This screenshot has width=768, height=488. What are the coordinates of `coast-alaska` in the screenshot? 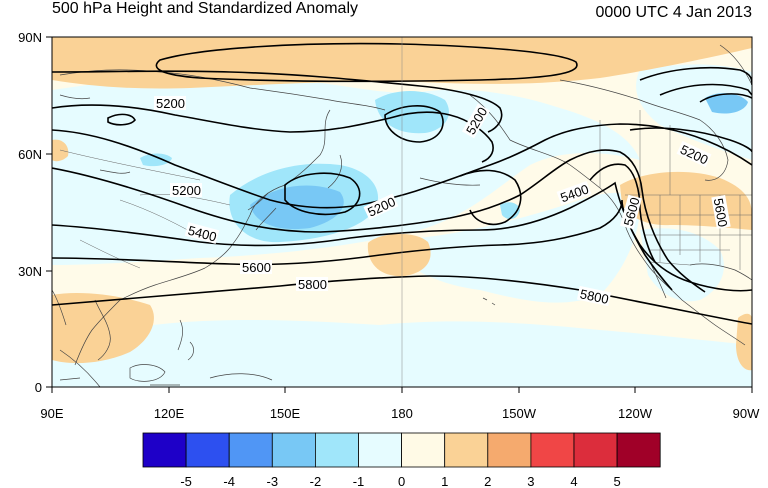 It's located at (535, 141).